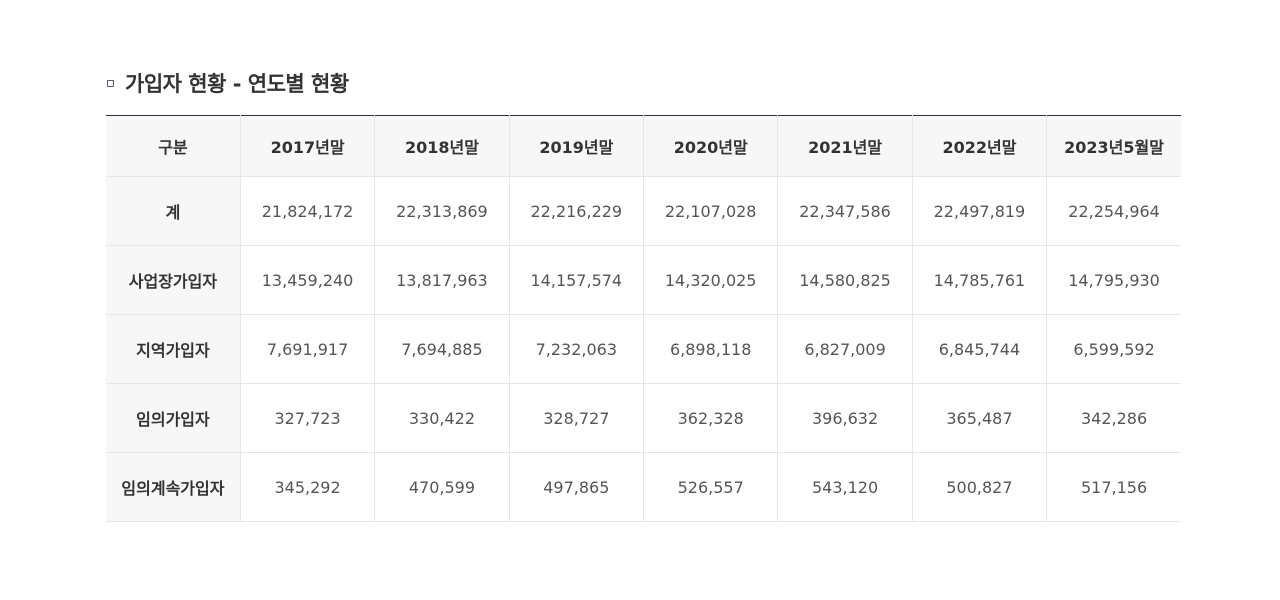 The image size is (1280, 600). What do you see at coordinates (577, 280) in the screenshot?
I see `table-cell: 14,157,574` at bounding box center [577, 280].